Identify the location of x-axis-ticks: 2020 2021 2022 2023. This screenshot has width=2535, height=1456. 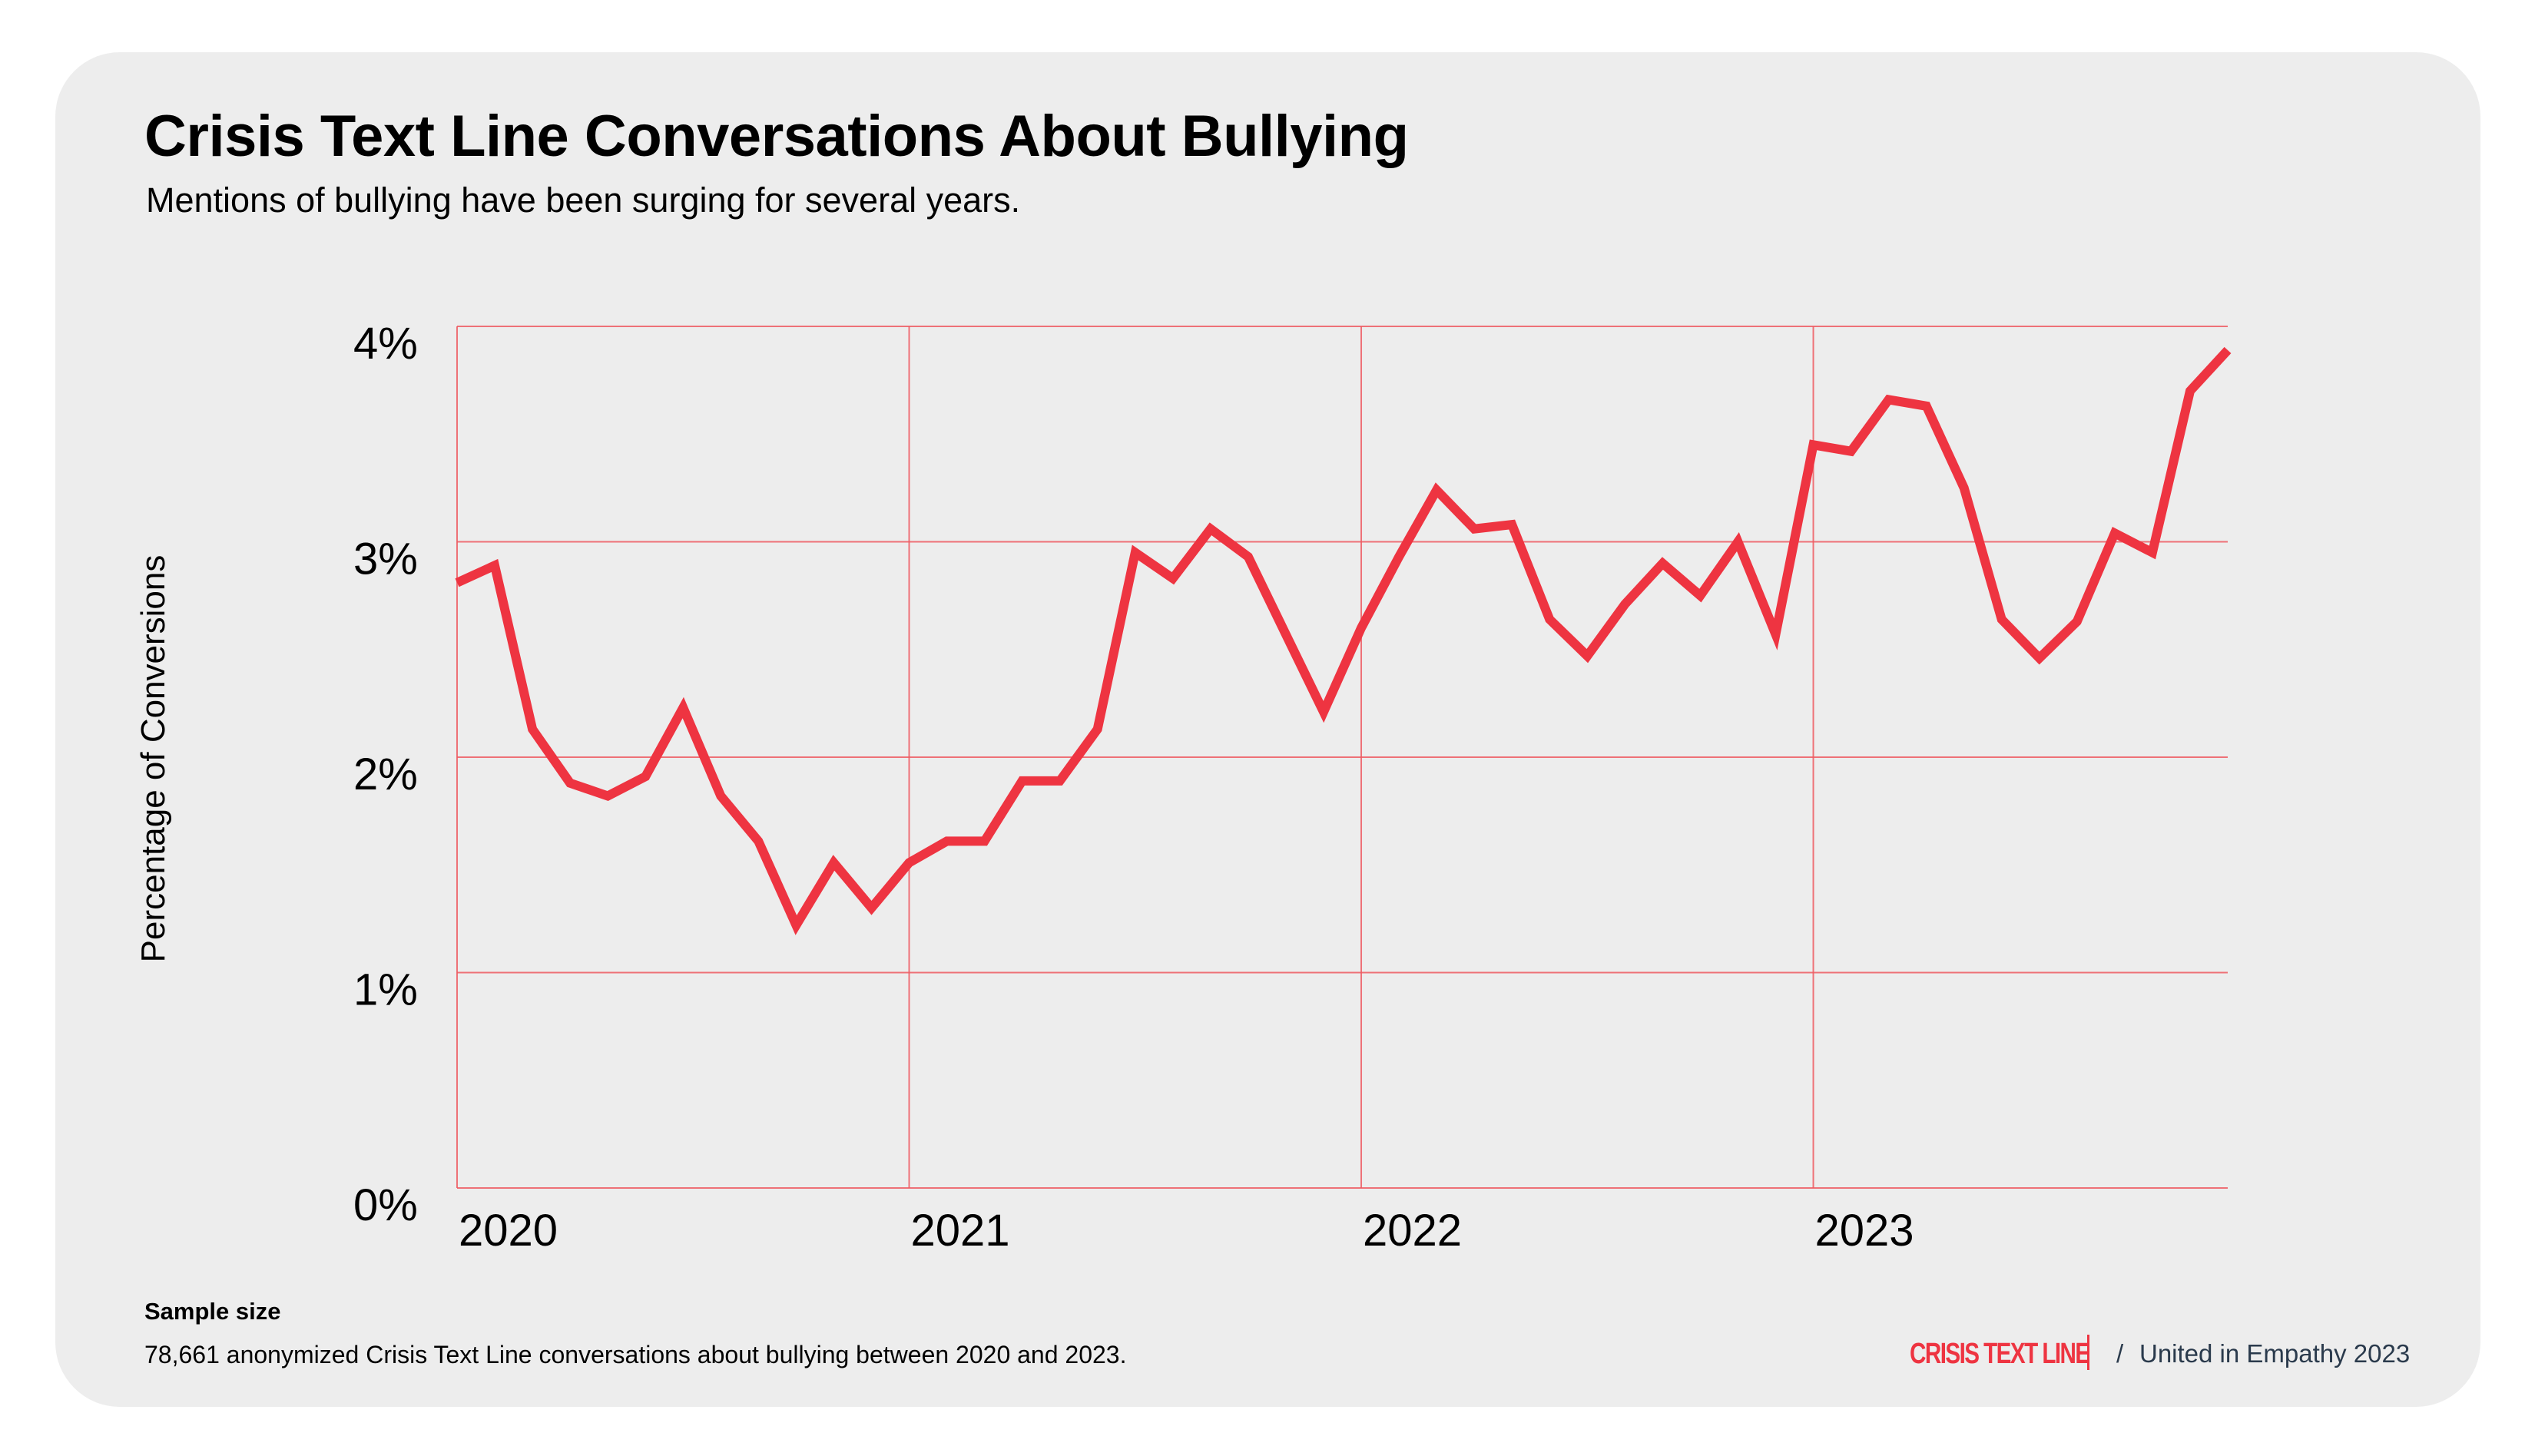
(1186, 1231).